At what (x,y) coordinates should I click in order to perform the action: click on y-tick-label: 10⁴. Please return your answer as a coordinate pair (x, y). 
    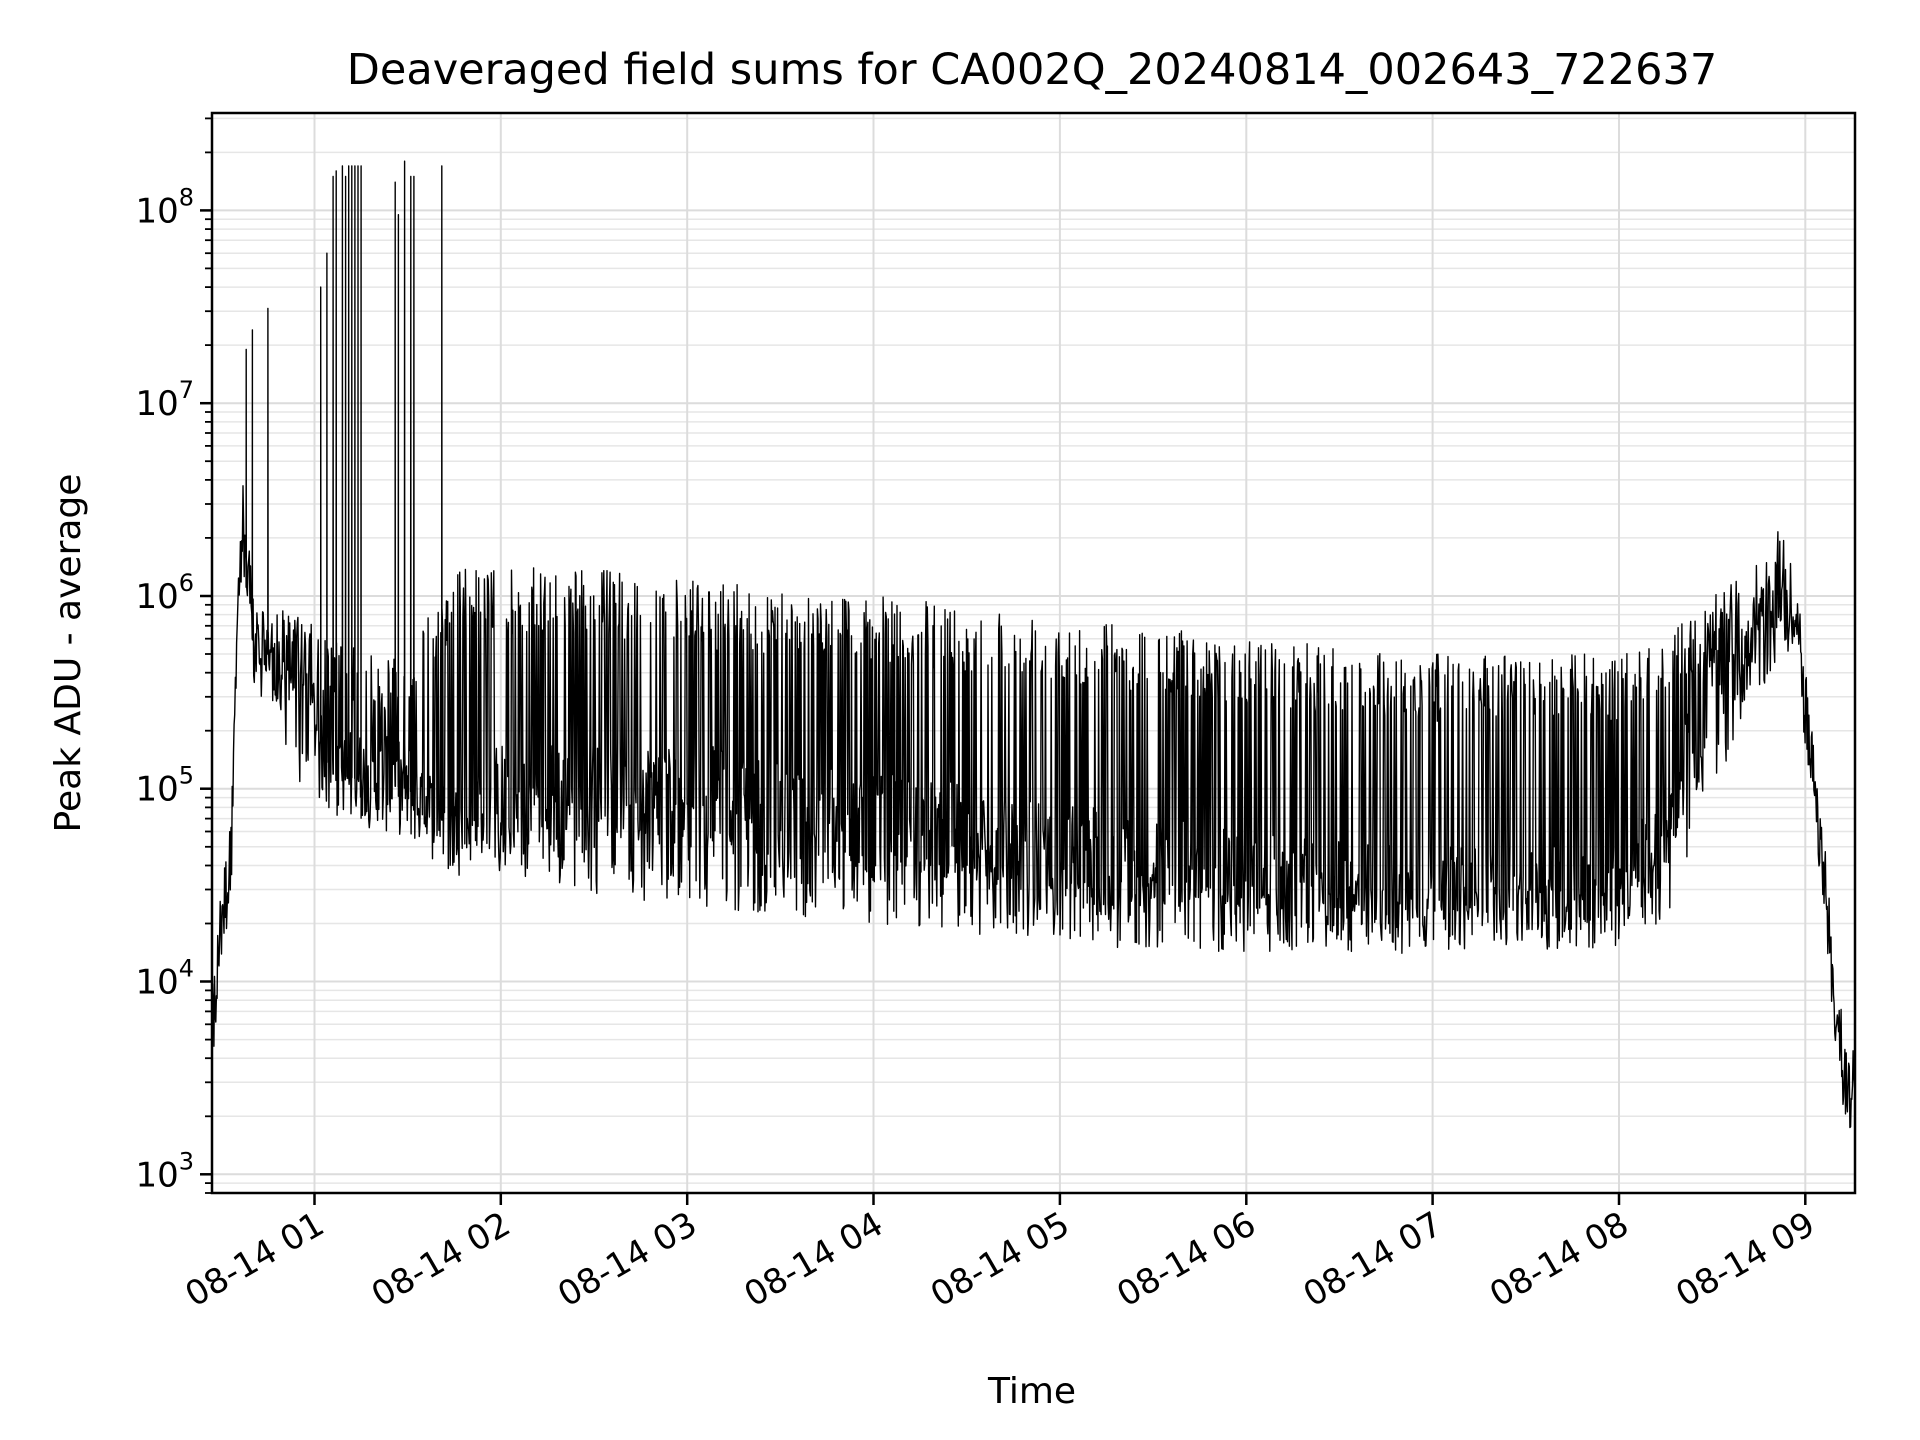
    Looking at the image, I should click on (164, 979).